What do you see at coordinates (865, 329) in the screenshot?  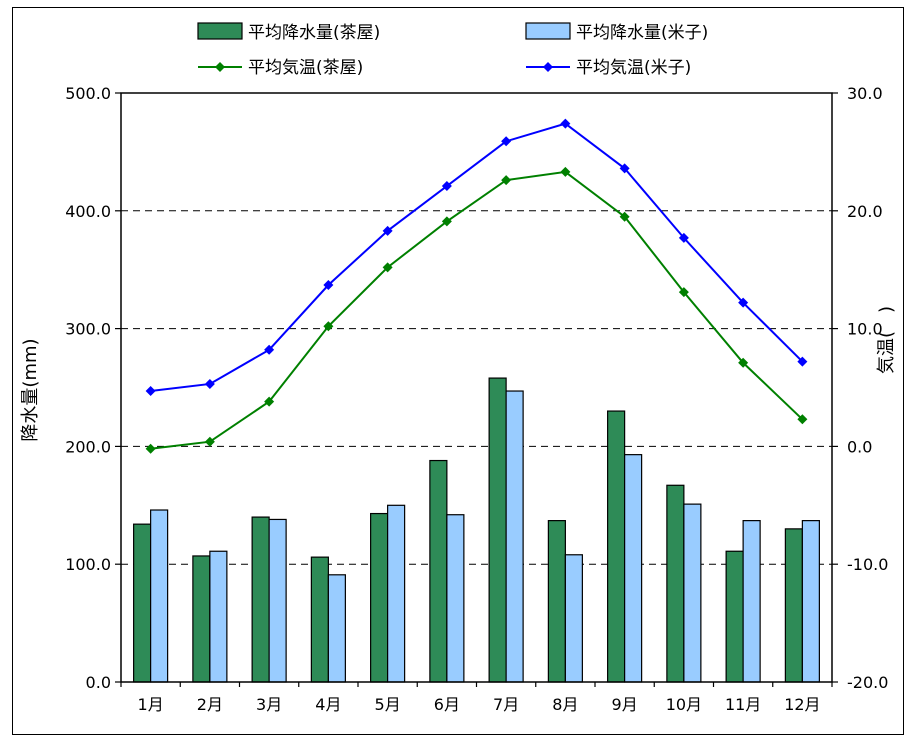 I see `y-tick-label-right: 10.0` at bounding box center [865, 329].